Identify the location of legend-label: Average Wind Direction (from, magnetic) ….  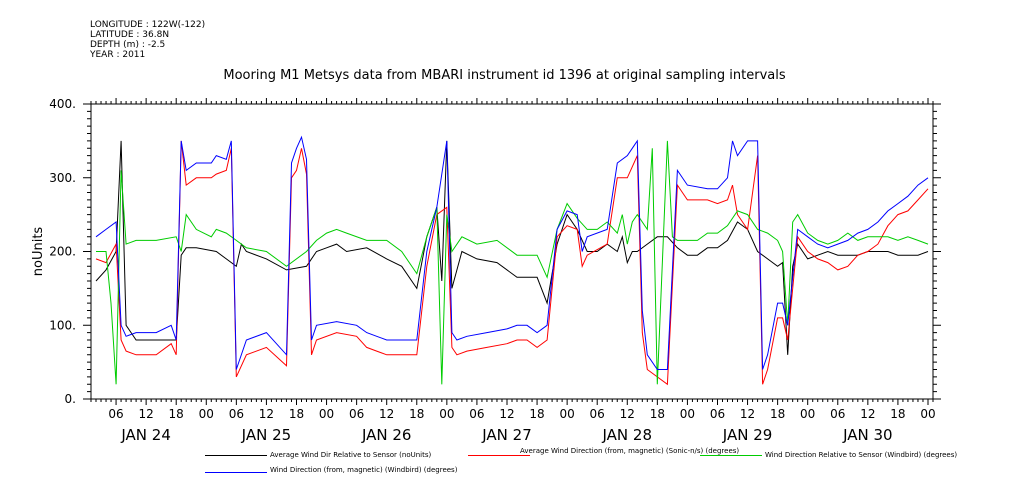
(630, 451).